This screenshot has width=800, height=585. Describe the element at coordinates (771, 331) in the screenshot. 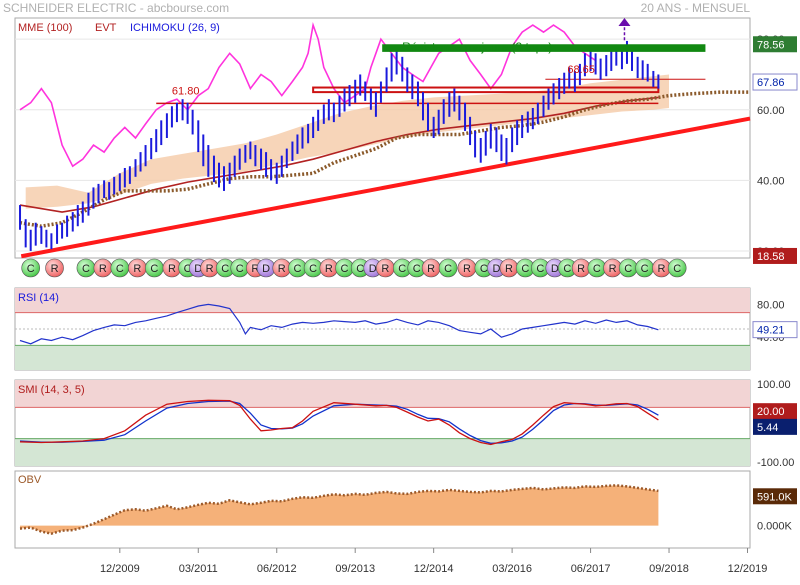

I see `rsi-value-label: 49.21` at that location.